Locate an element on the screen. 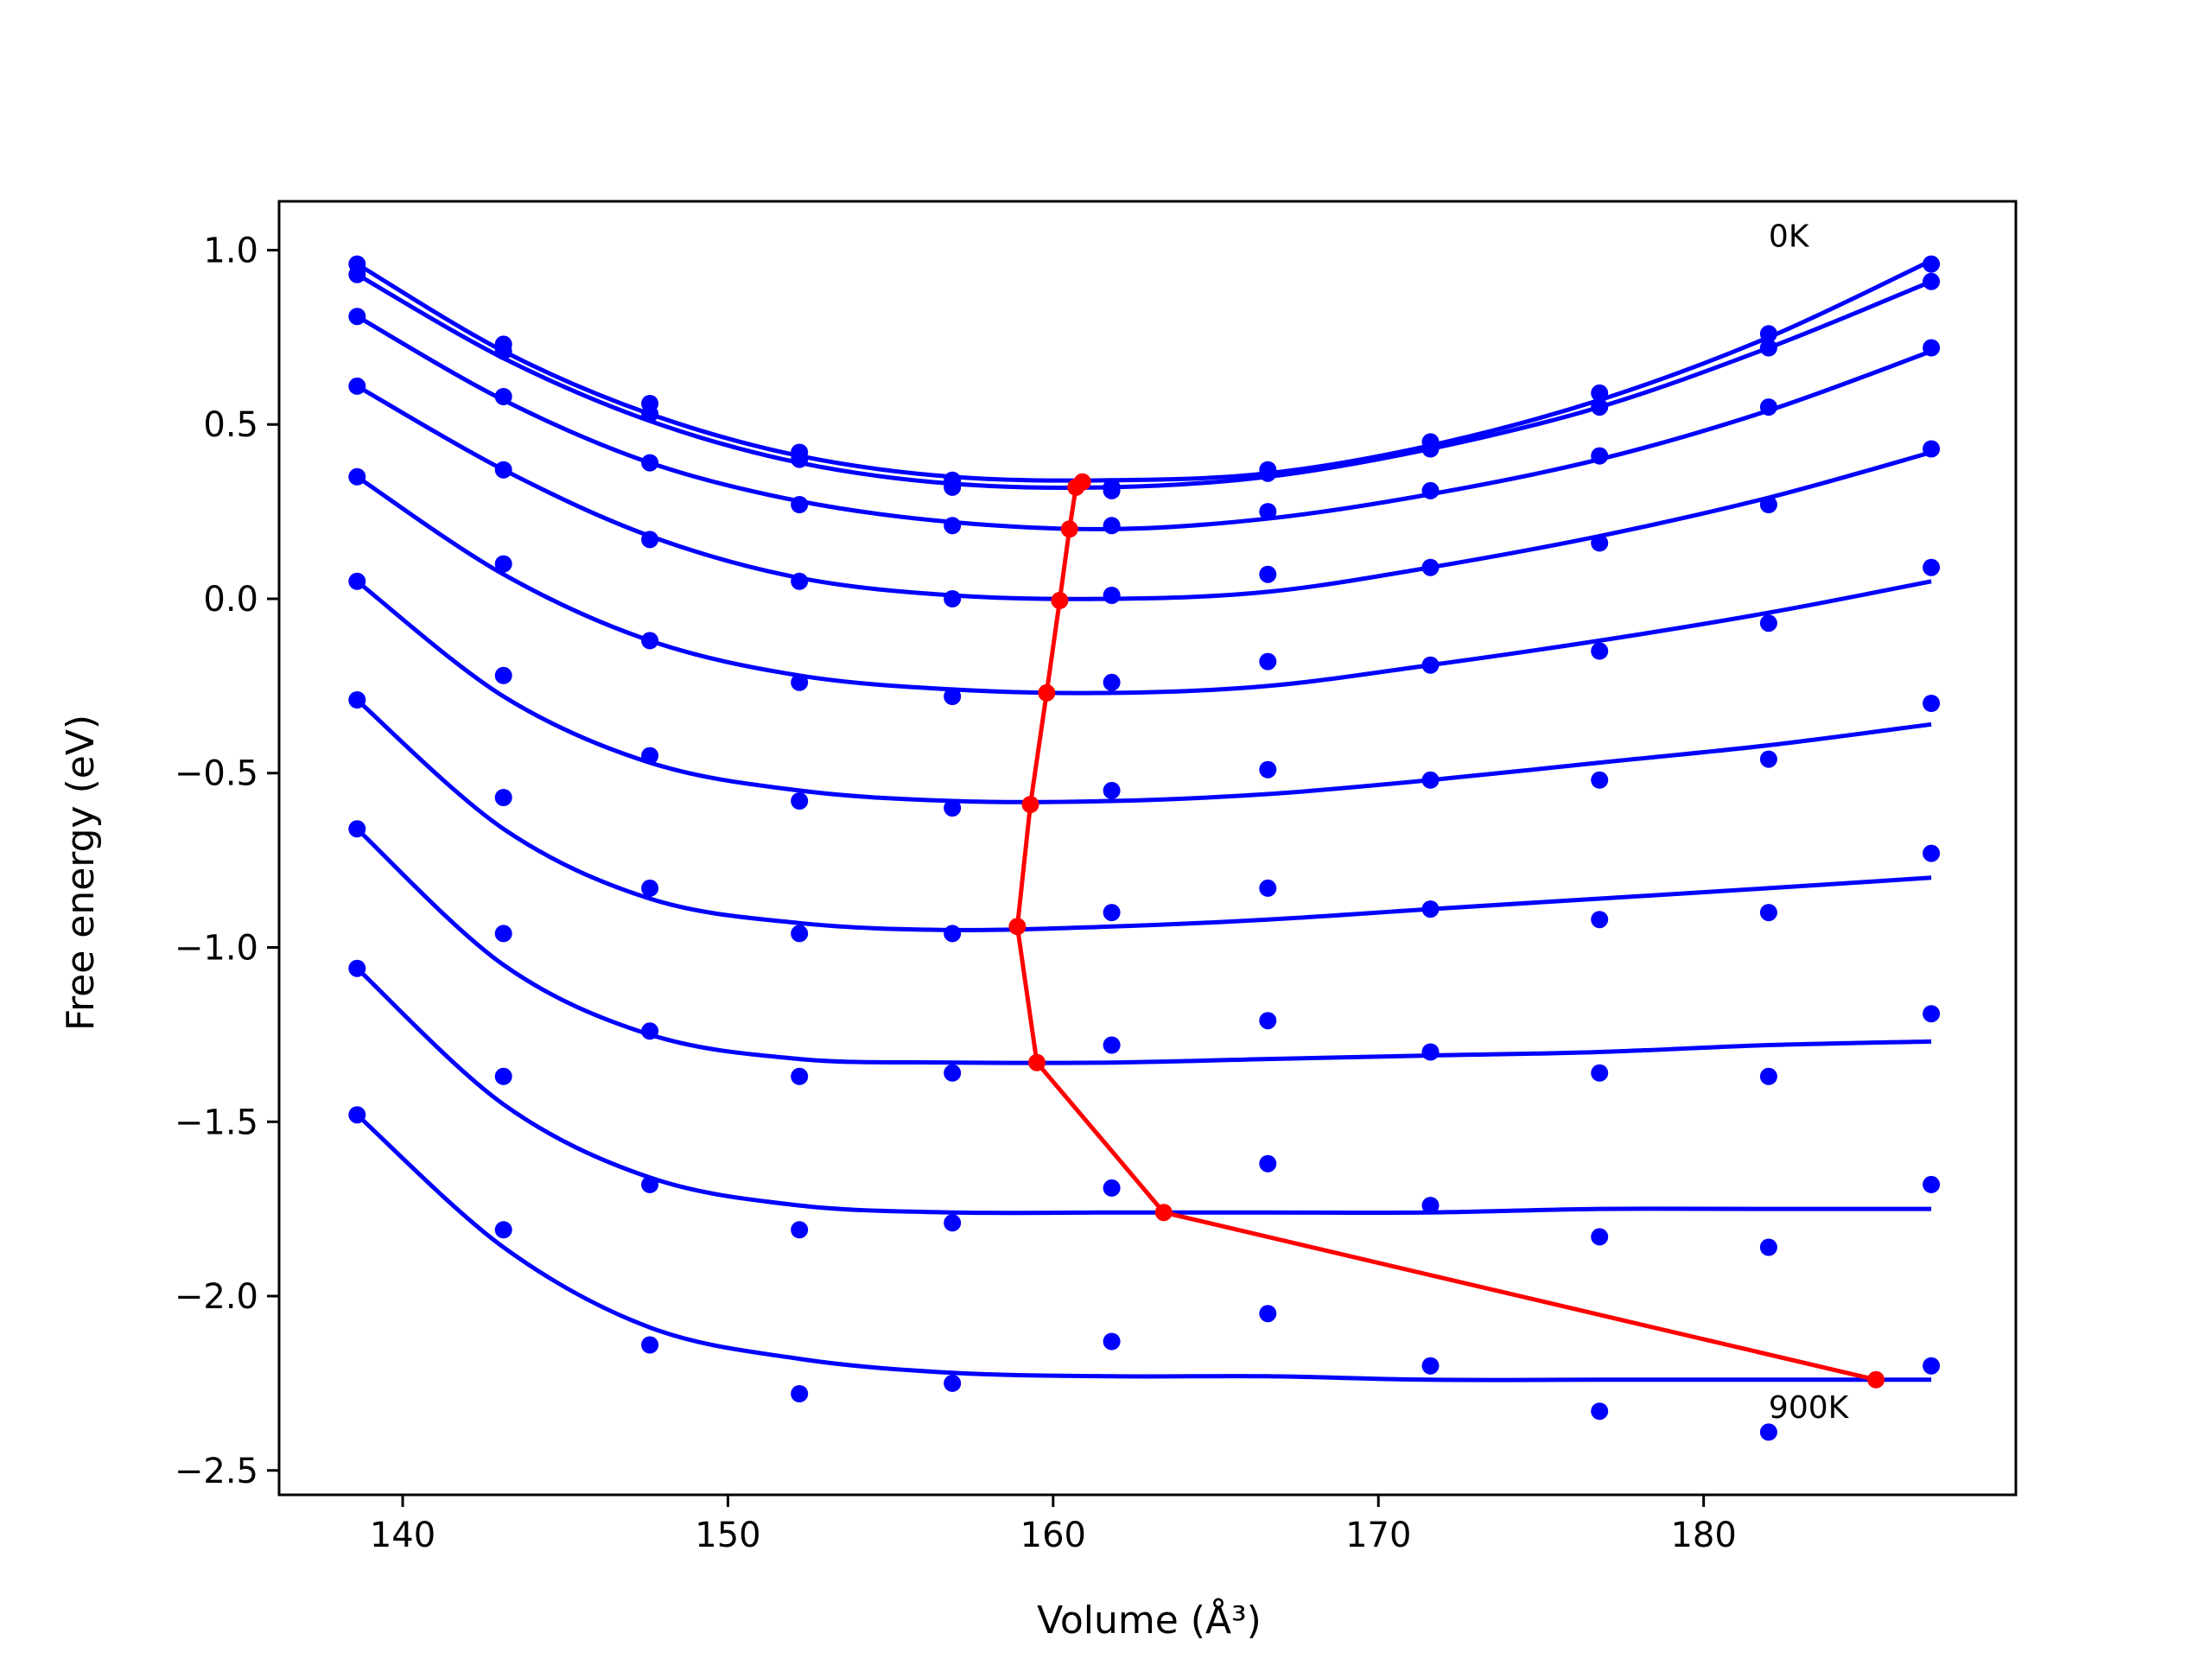 This screenshot has width=2212, height=1659. y-tick-label-6: −2.0 is located at coordinates (216, 1297).